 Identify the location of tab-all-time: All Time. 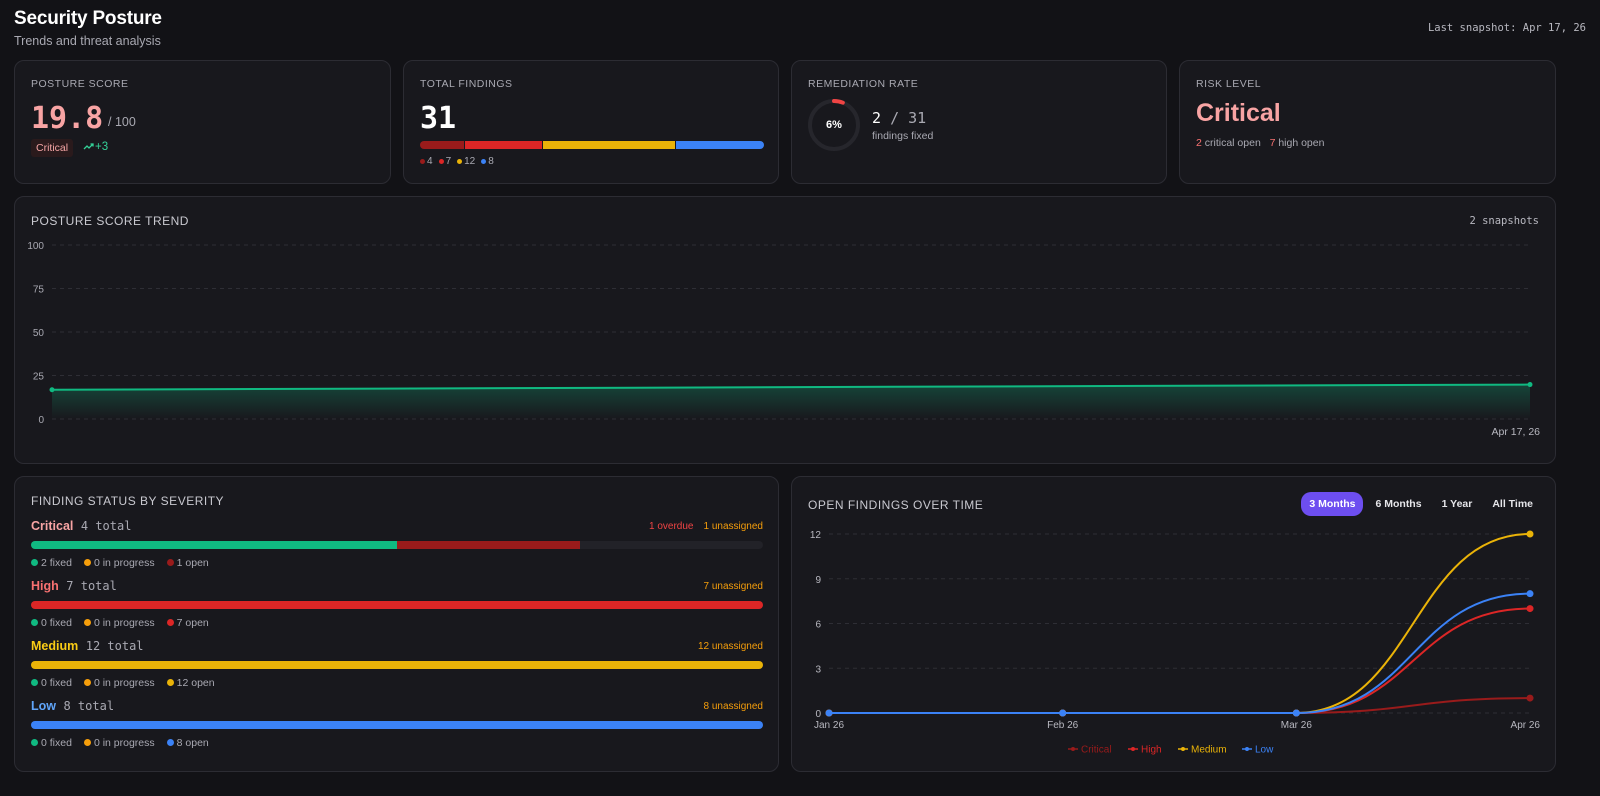
(1512, 504).